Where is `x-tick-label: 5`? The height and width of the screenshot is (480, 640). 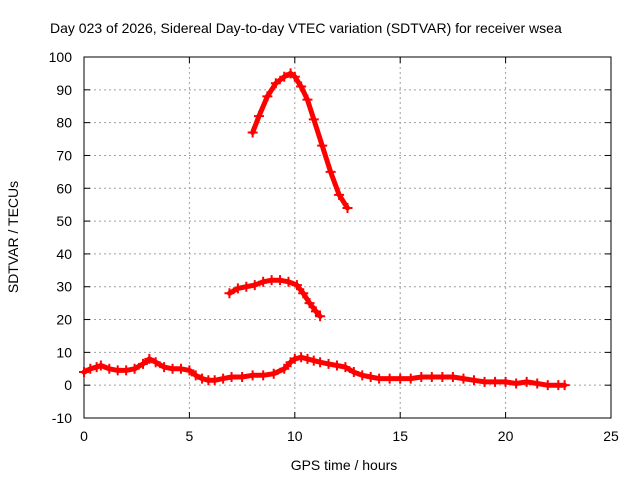 x-tick-label: 5 is located at coordinates (190, 436).